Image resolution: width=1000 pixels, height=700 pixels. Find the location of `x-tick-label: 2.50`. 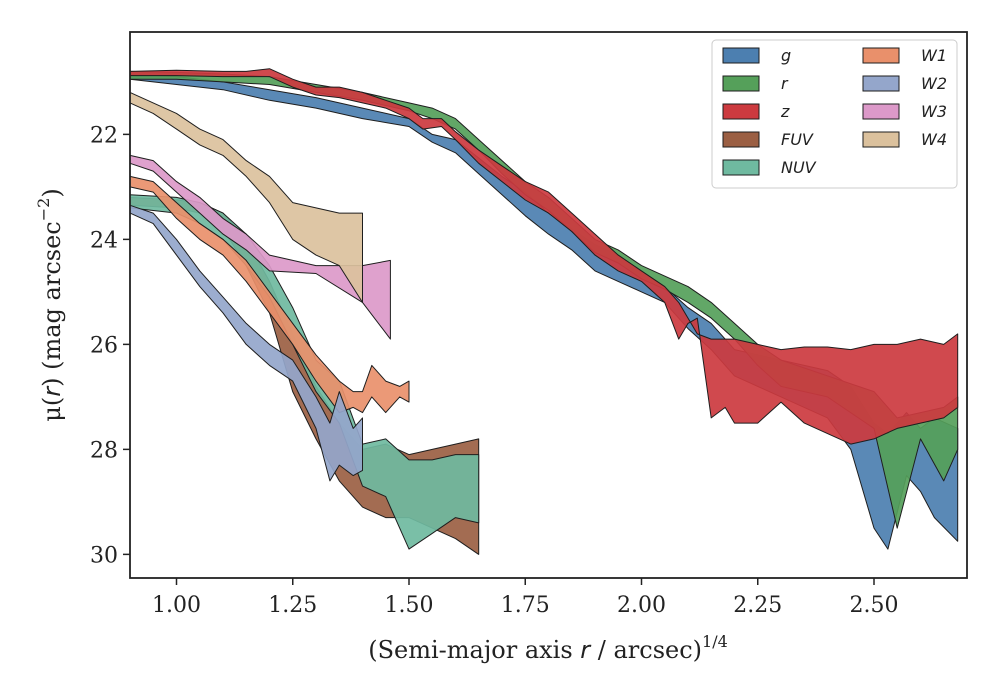

x-tick-label: 2.50 is located at coordinates (874, 605).